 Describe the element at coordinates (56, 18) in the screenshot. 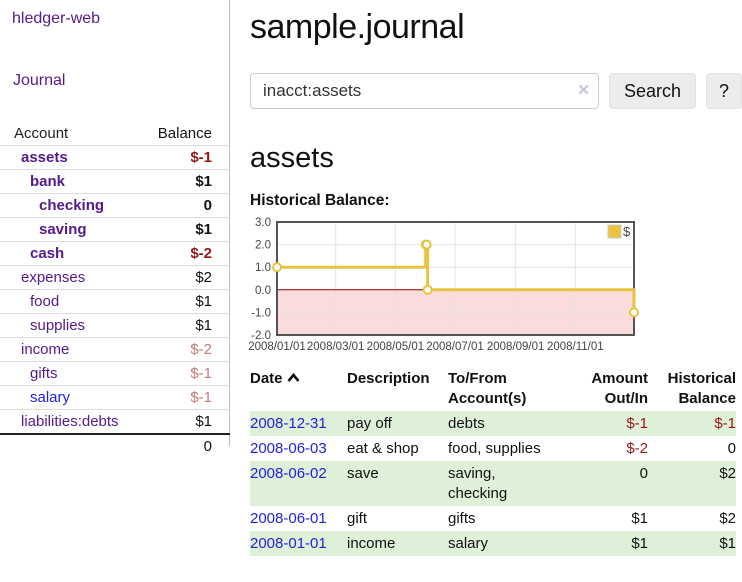

I see `app-brand-link: hledger-web` at that location.